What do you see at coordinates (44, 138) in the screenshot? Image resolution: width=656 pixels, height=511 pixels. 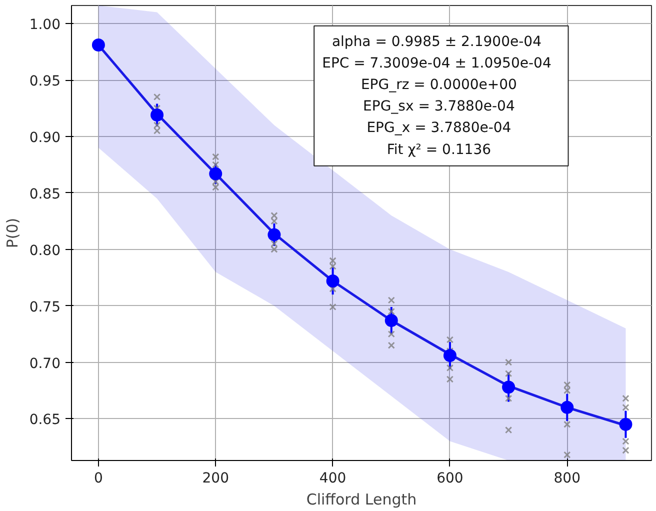 I see `y-tick-label: 0.90` at bounding box center [44, 138].